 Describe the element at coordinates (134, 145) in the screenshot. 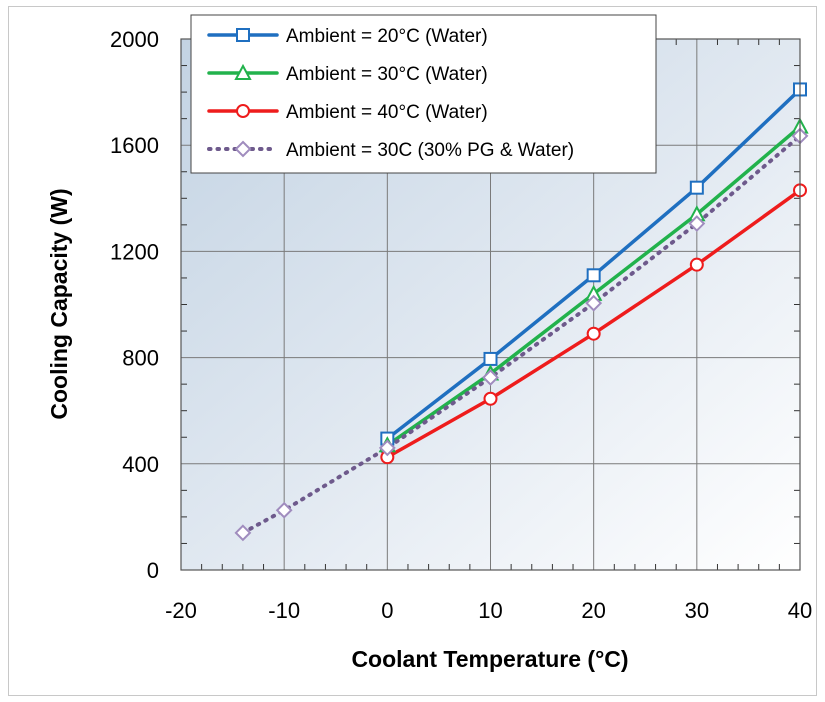

I see `y-tick-label: 1600` at that location.